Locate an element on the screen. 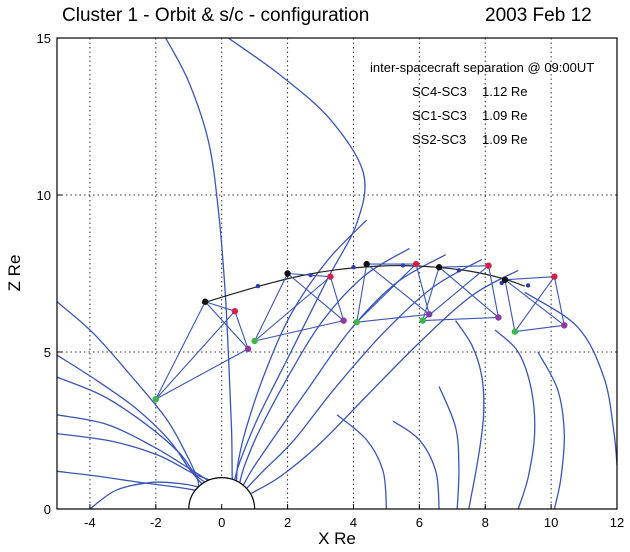  x-tick-label: -4 is located at coordinates (90, 522).